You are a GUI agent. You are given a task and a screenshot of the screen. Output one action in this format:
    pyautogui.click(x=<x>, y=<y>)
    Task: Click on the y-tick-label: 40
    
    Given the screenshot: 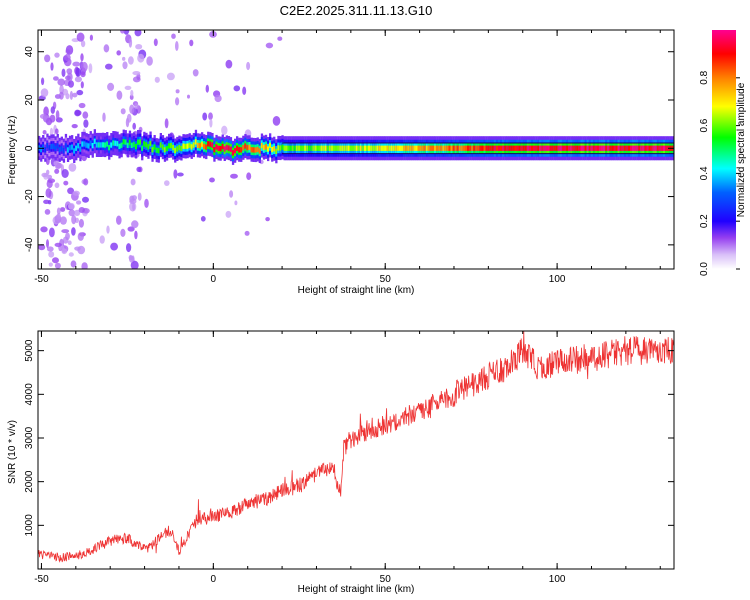 What is the action you would take?
    pyautogui.click(x=29, y=52)
    